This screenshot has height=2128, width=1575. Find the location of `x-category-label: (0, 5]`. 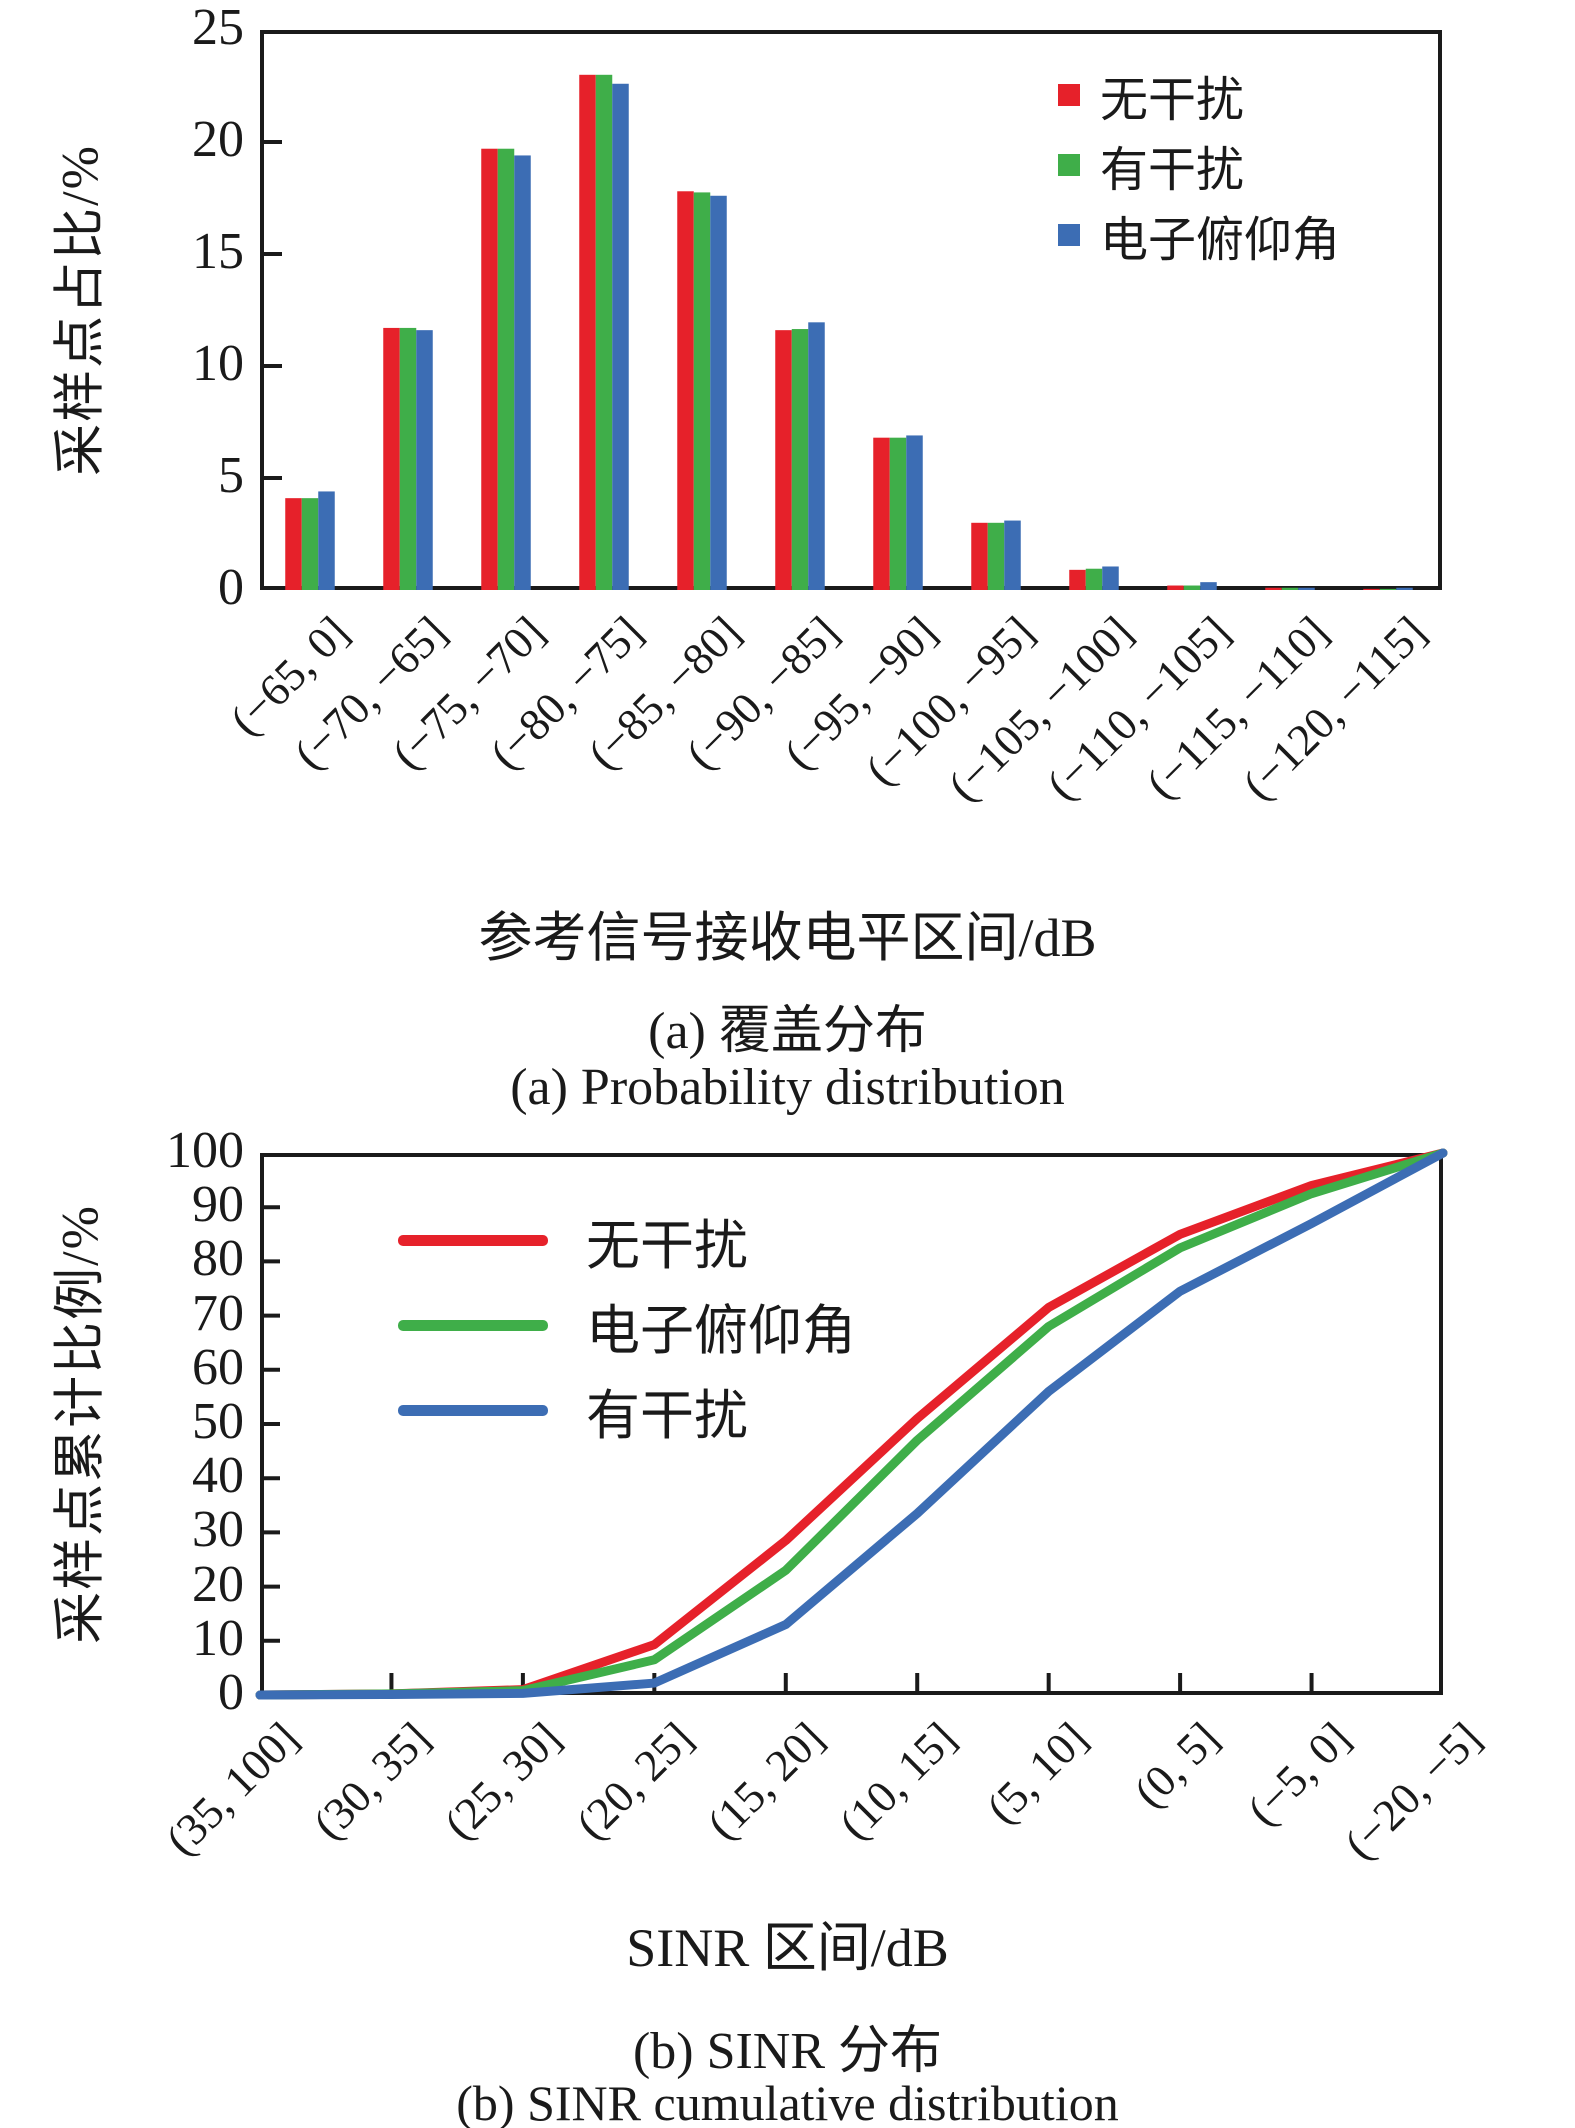

x-category-label: (0, 5] is located at coordinates (1176, 1764).